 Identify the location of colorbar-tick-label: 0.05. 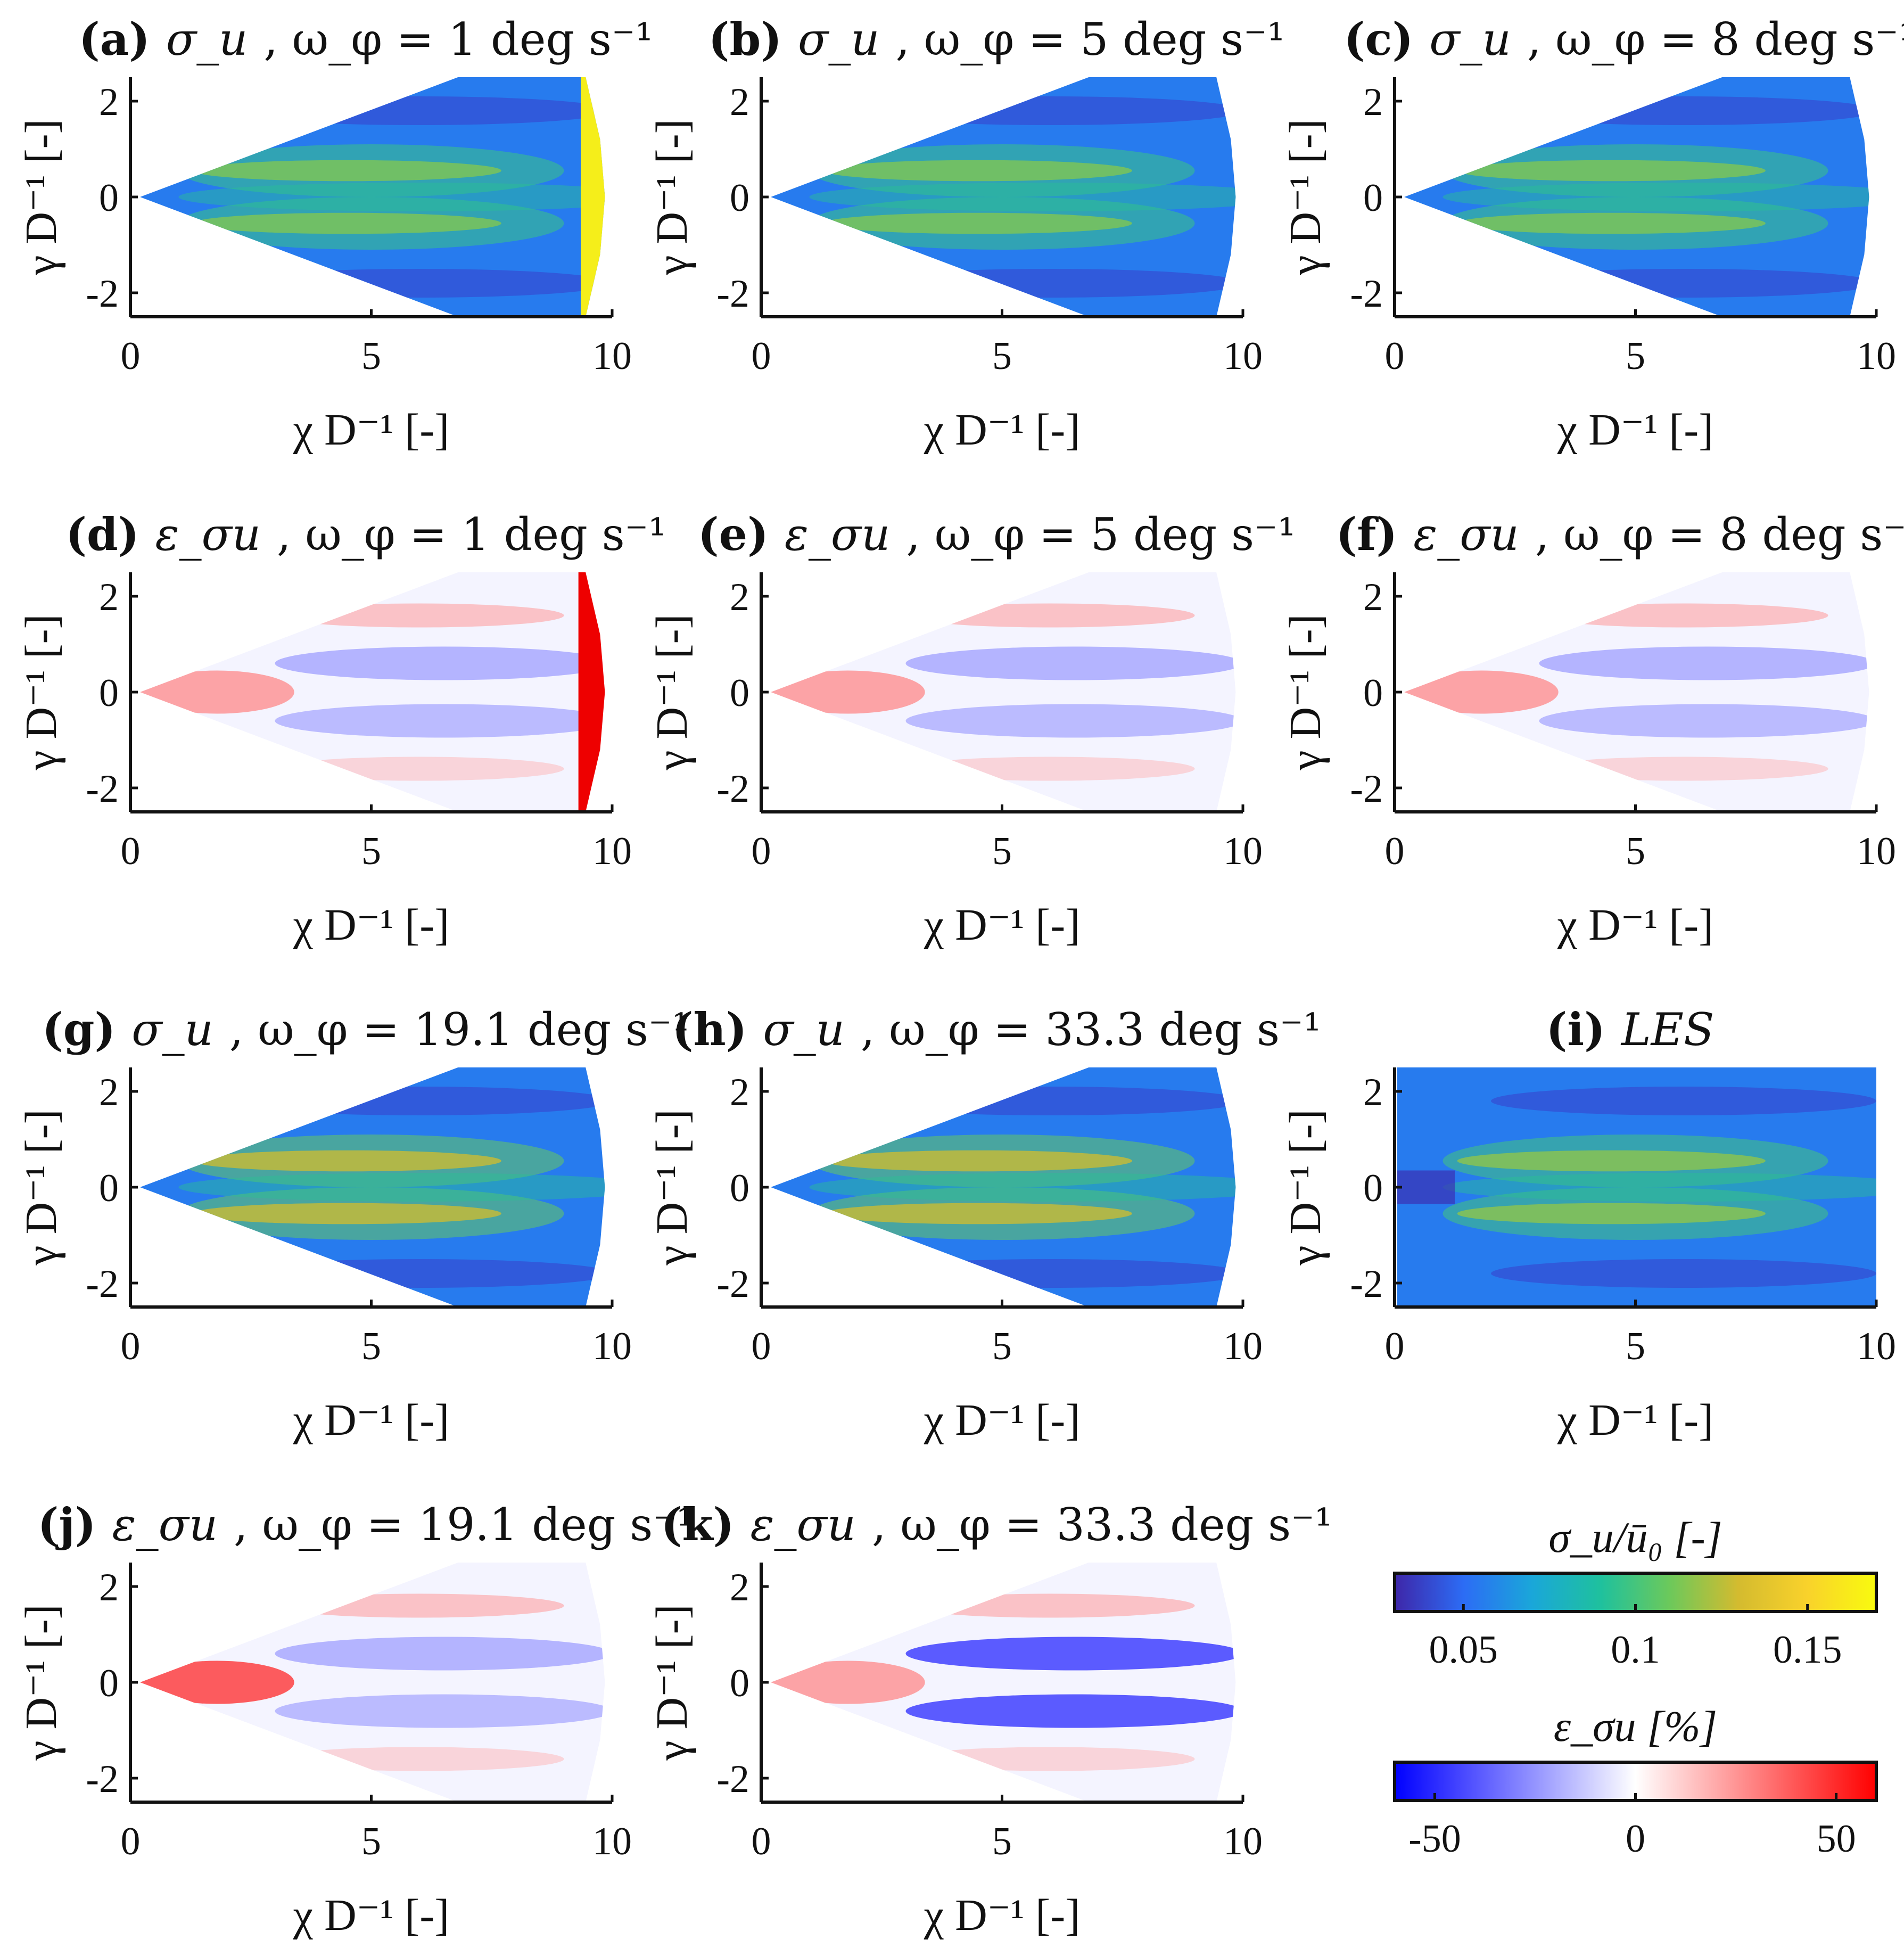
(1463, 1650).